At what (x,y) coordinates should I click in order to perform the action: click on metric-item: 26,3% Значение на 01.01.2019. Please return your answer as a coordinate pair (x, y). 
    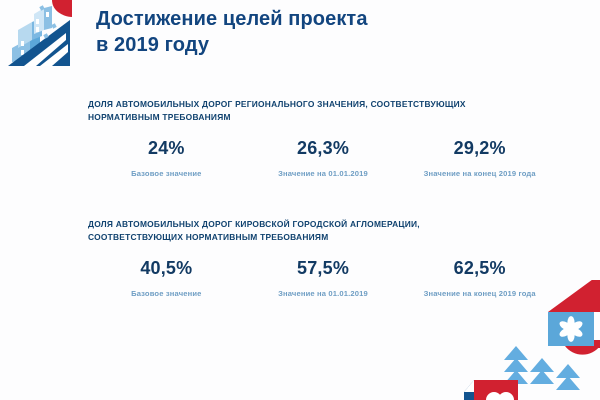
    Looking at the image, I should click on (323, 158).